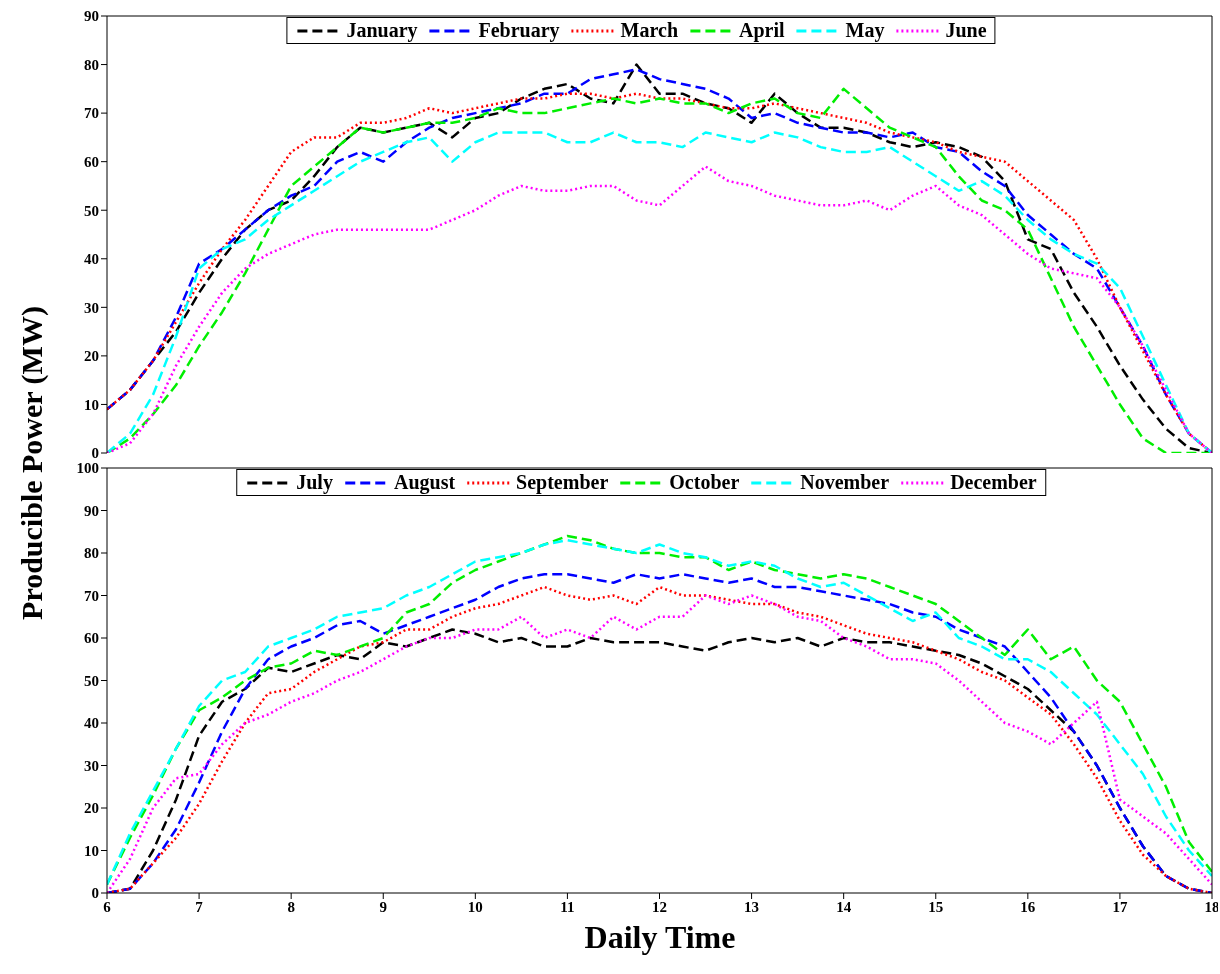 This screenshot has height=974, width=1220. I want to click on legend-label: July, so click(314, 482).